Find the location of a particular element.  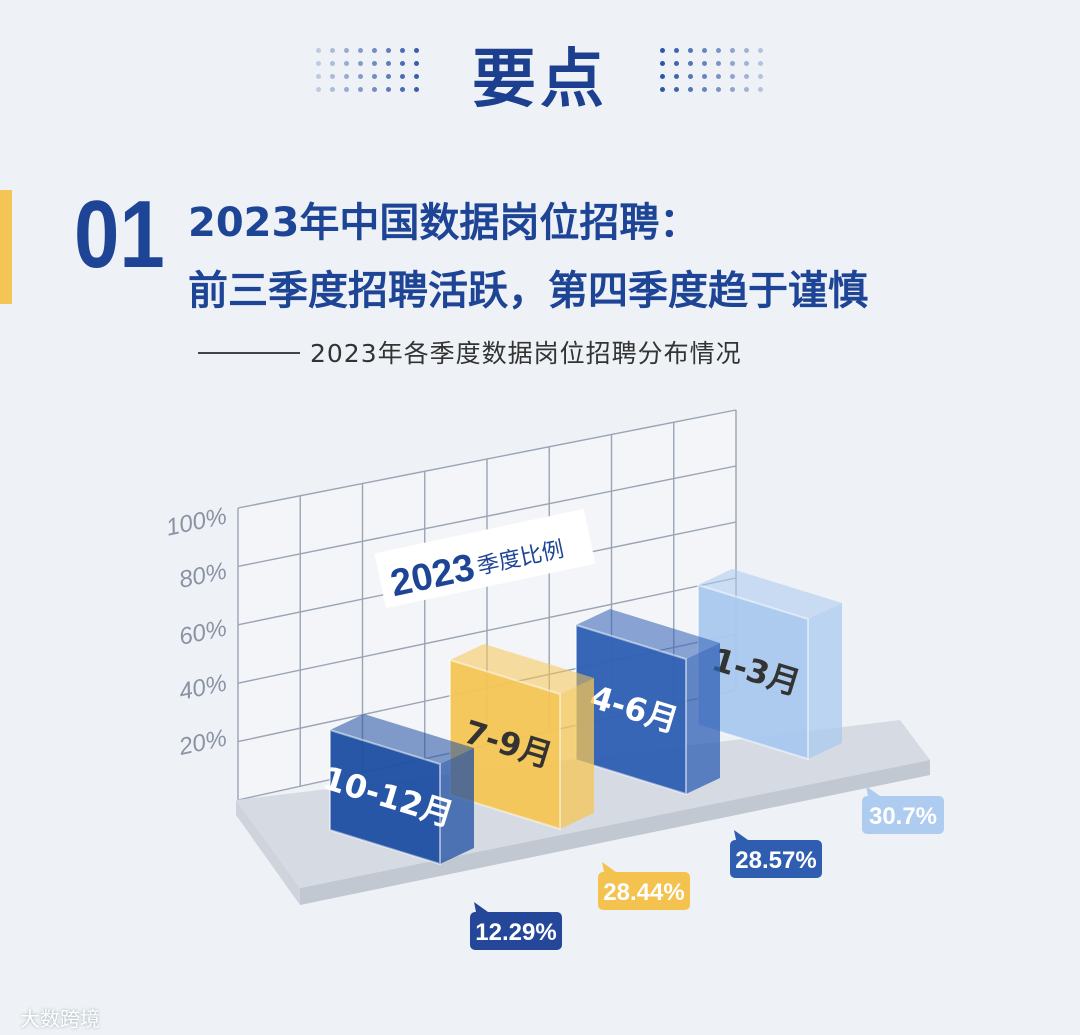

bar-10-12月: 10-12月 is located at coordinates (396, 790).